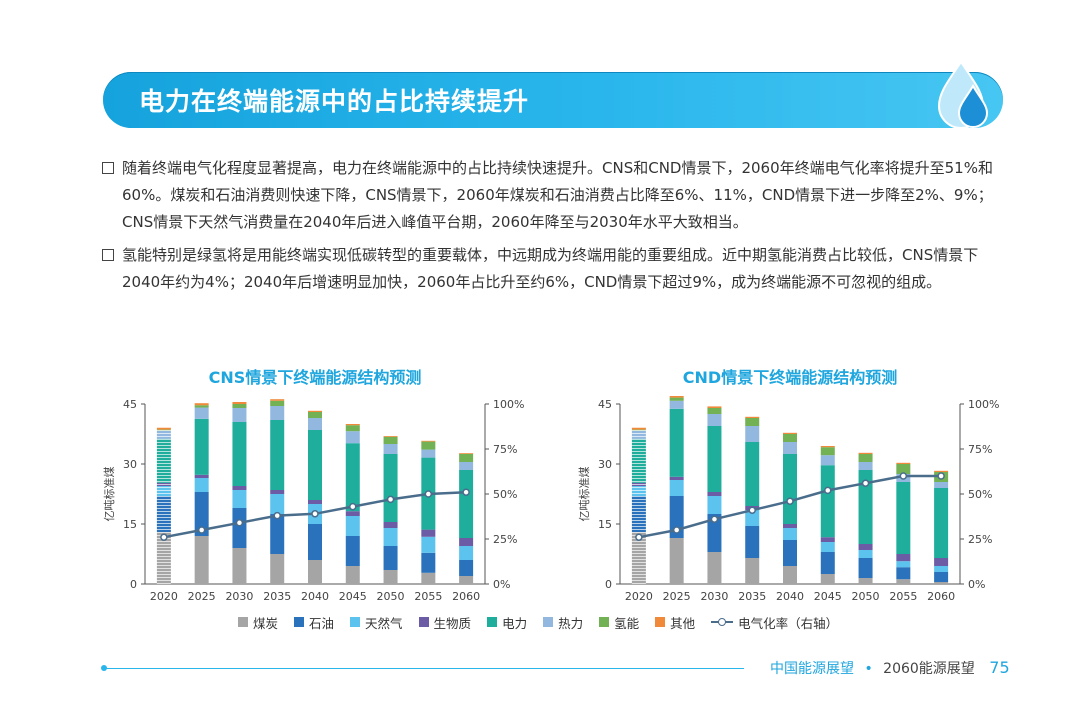 This screenshot has height=720, width=1080. What do you see at coordinates (130, 464) in the screenshot?
I see `y-tick-label: 30` at bounding box center [130, 464].